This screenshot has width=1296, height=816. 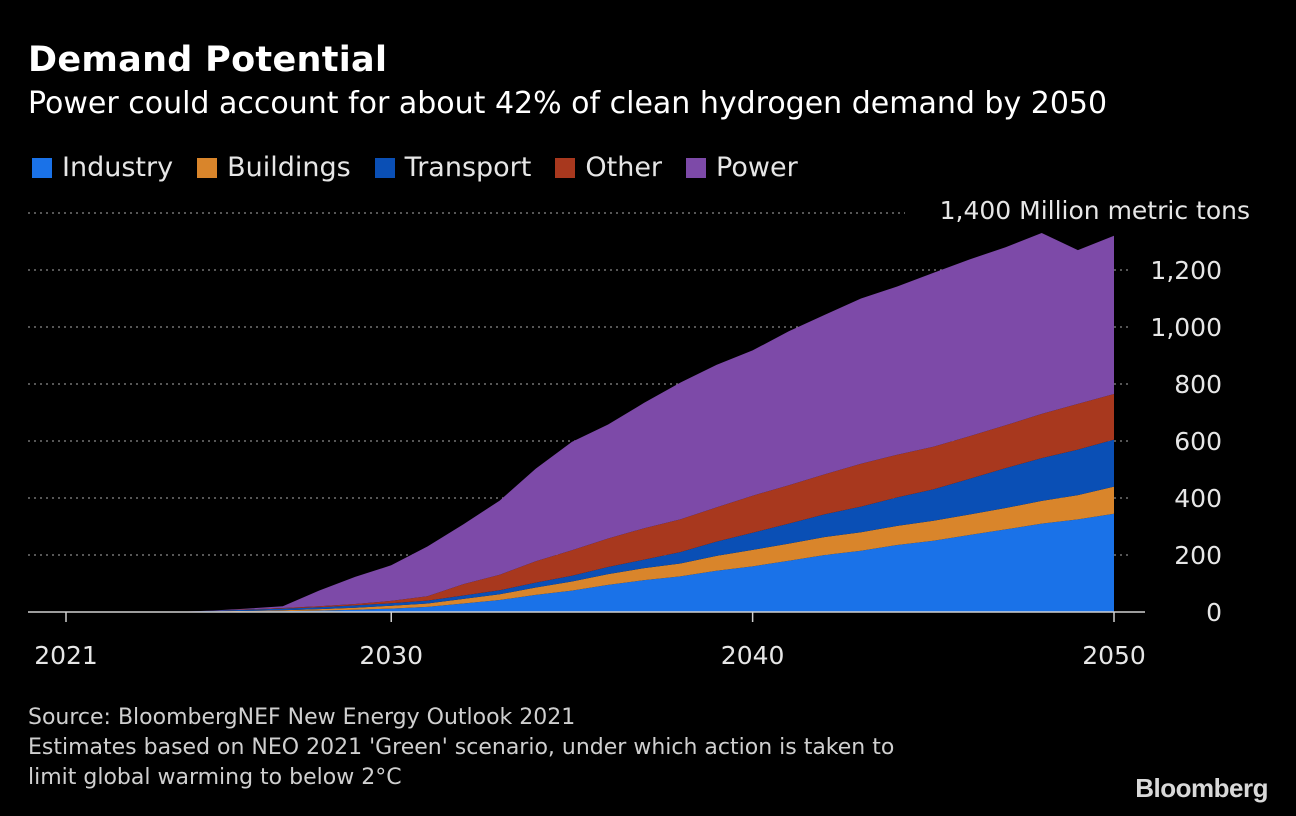 What do you see at coordinates (1186, 327) in the screenshot?
I see `y-tick-label-1000: 1,000` at bounding box center [1186, 327].